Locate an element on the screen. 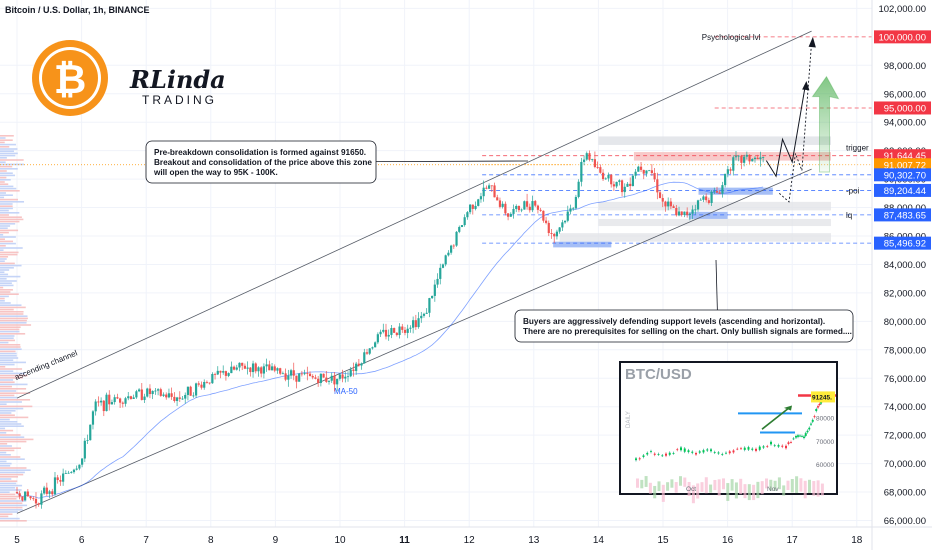 The width and height of the screenshot is (932, 550). x-tick-label: 17 is located at coordinates (793, 540).